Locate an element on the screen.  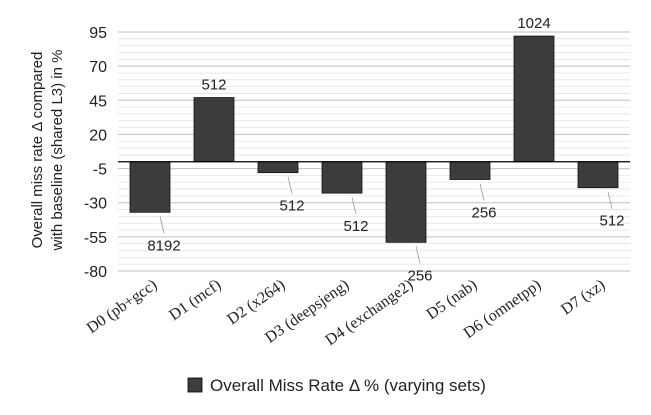
category-label: D7 (xz) is located at coordinates (583, 297).